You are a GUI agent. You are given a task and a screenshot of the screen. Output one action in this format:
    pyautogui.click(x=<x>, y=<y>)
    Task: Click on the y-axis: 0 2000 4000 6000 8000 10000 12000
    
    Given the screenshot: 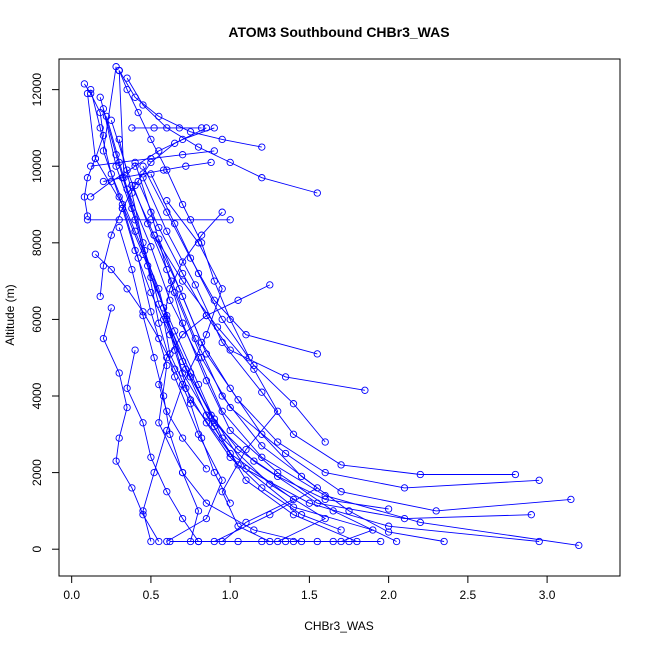 What is the action you would take?
    pyautogui.click(x=45, y=313)
    